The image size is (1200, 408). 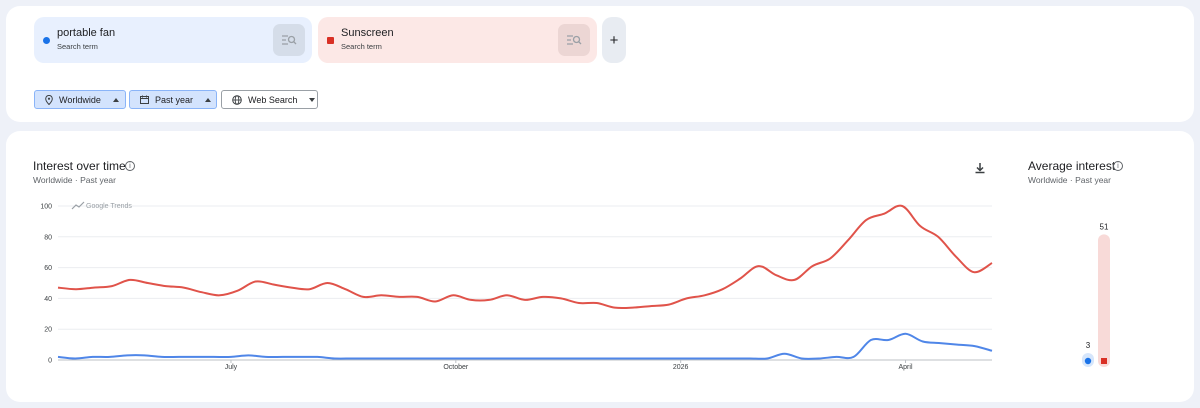 What do you see at coordinates (86, 33) in the screenshot?
I see `term-label: portable fan` at bounding box center [86, 33].